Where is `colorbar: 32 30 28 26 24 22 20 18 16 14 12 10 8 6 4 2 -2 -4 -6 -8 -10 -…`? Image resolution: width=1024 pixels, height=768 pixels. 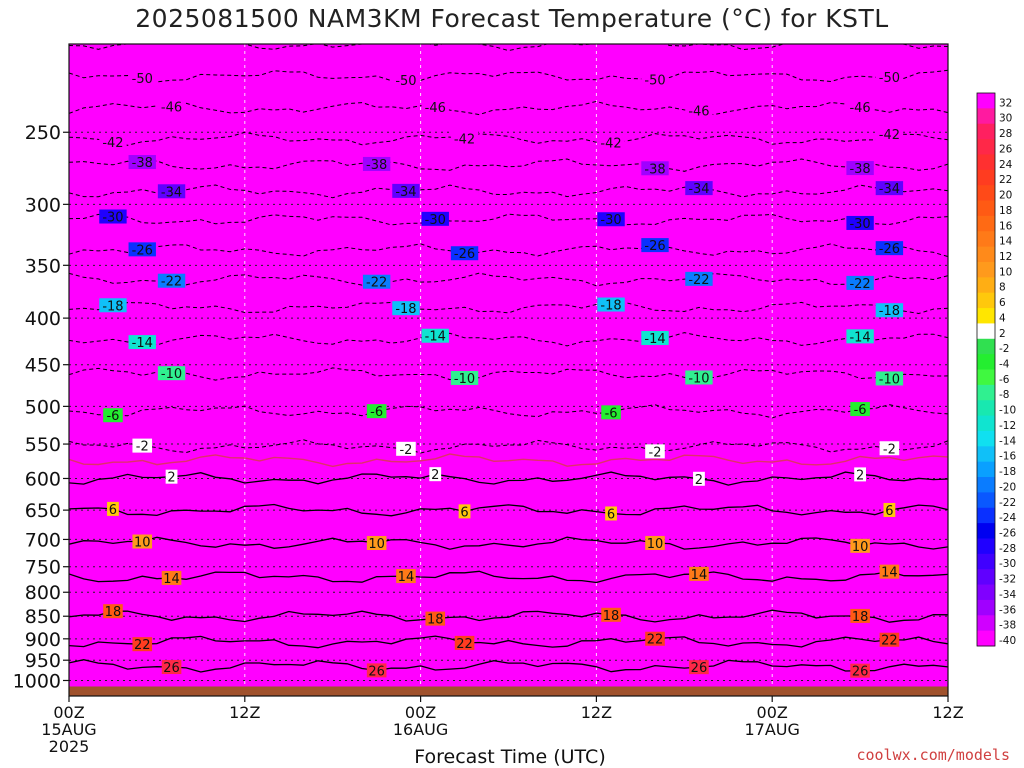 colorbar: 32 30 28 26 24 22 20 18 16 14 12 10 8 6 4 2 -2 -4 -6 -8 -10 -… is located at coordinates (996, 369).